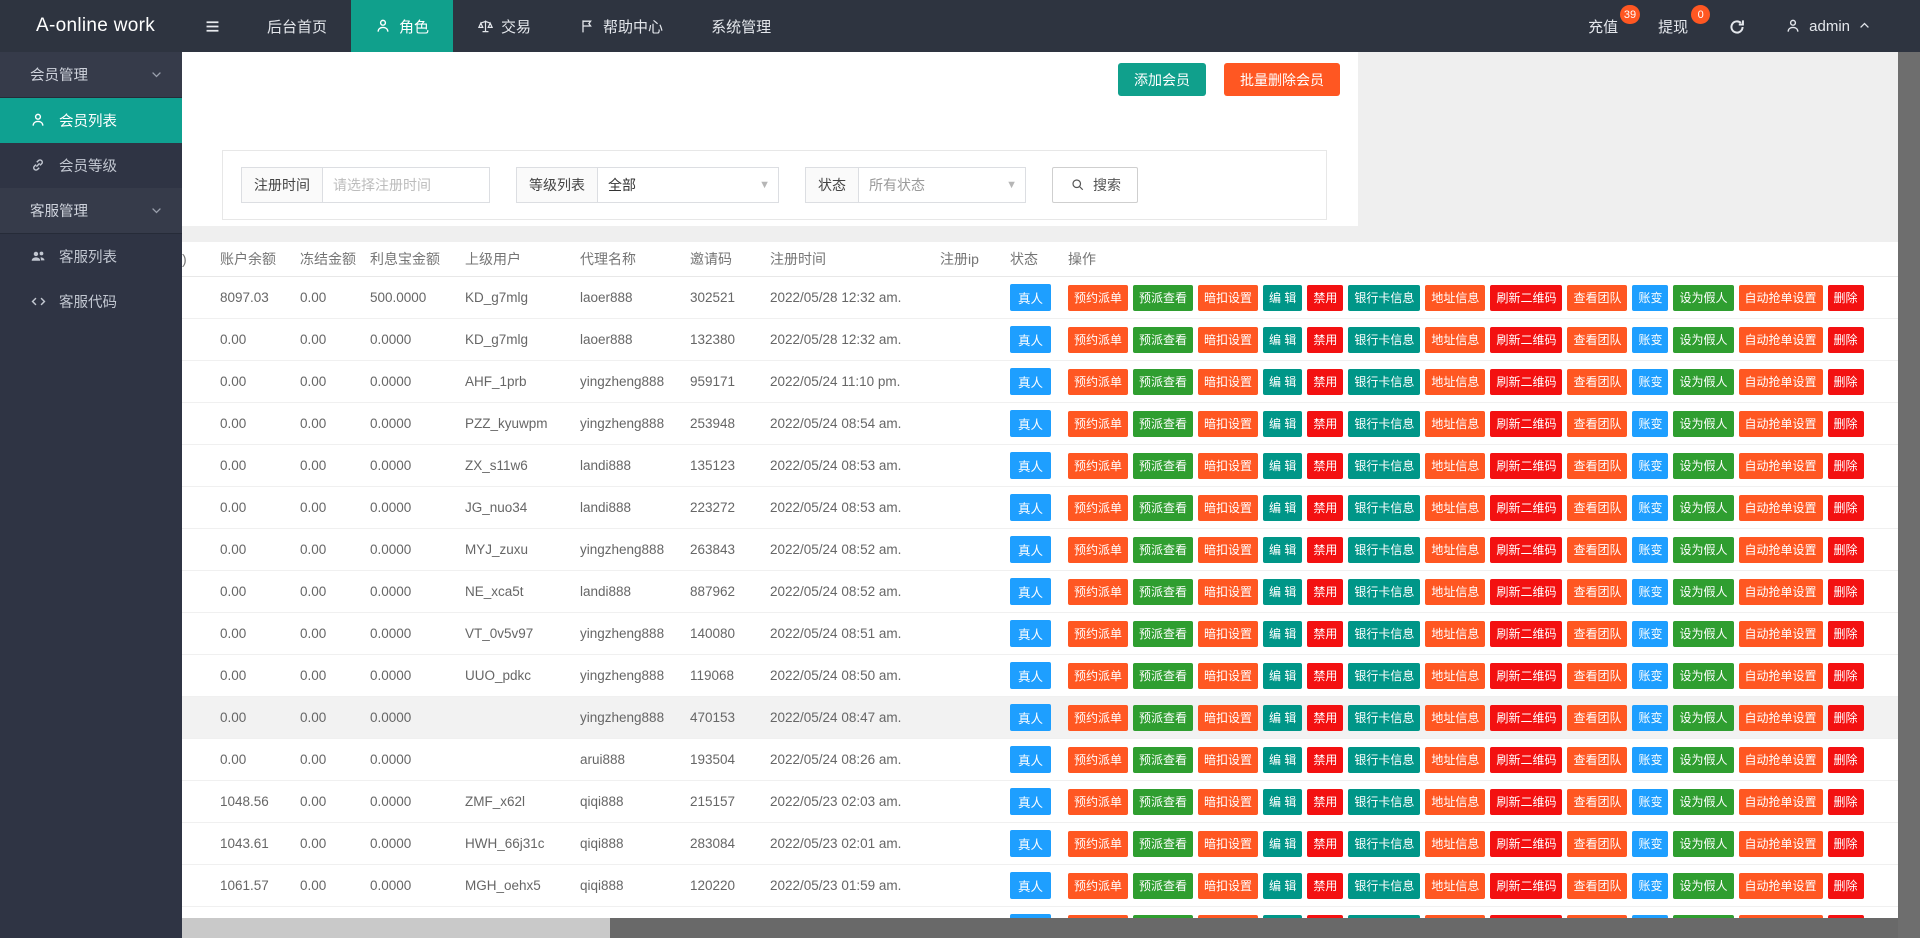 Image resolution: width=1920 pixels, height=938 pixels. Describe the element at coordinates (1674, 26) in the screenshot. I see `withdraw-button: 提现 0` at that location.